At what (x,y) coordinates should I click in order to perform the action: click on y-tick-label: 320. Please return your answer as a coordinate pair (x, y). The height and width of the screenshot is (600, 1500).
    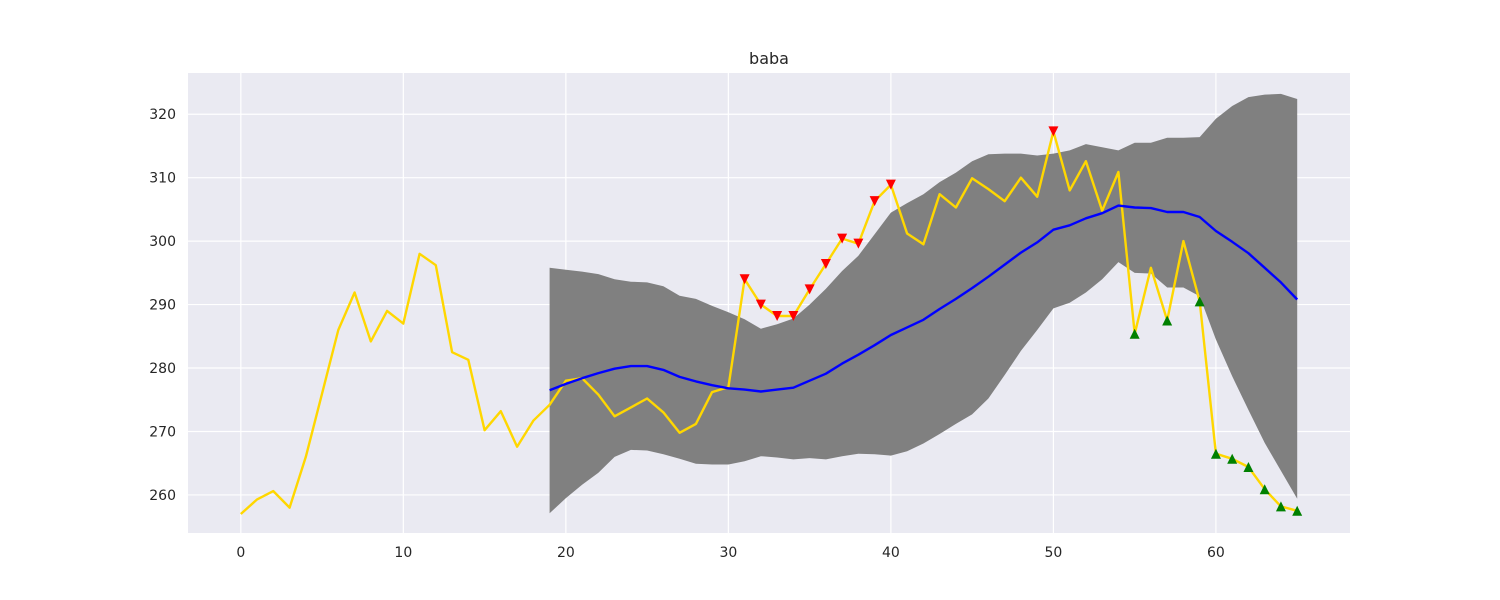
    Looking at the image, I should click on (162, 115).